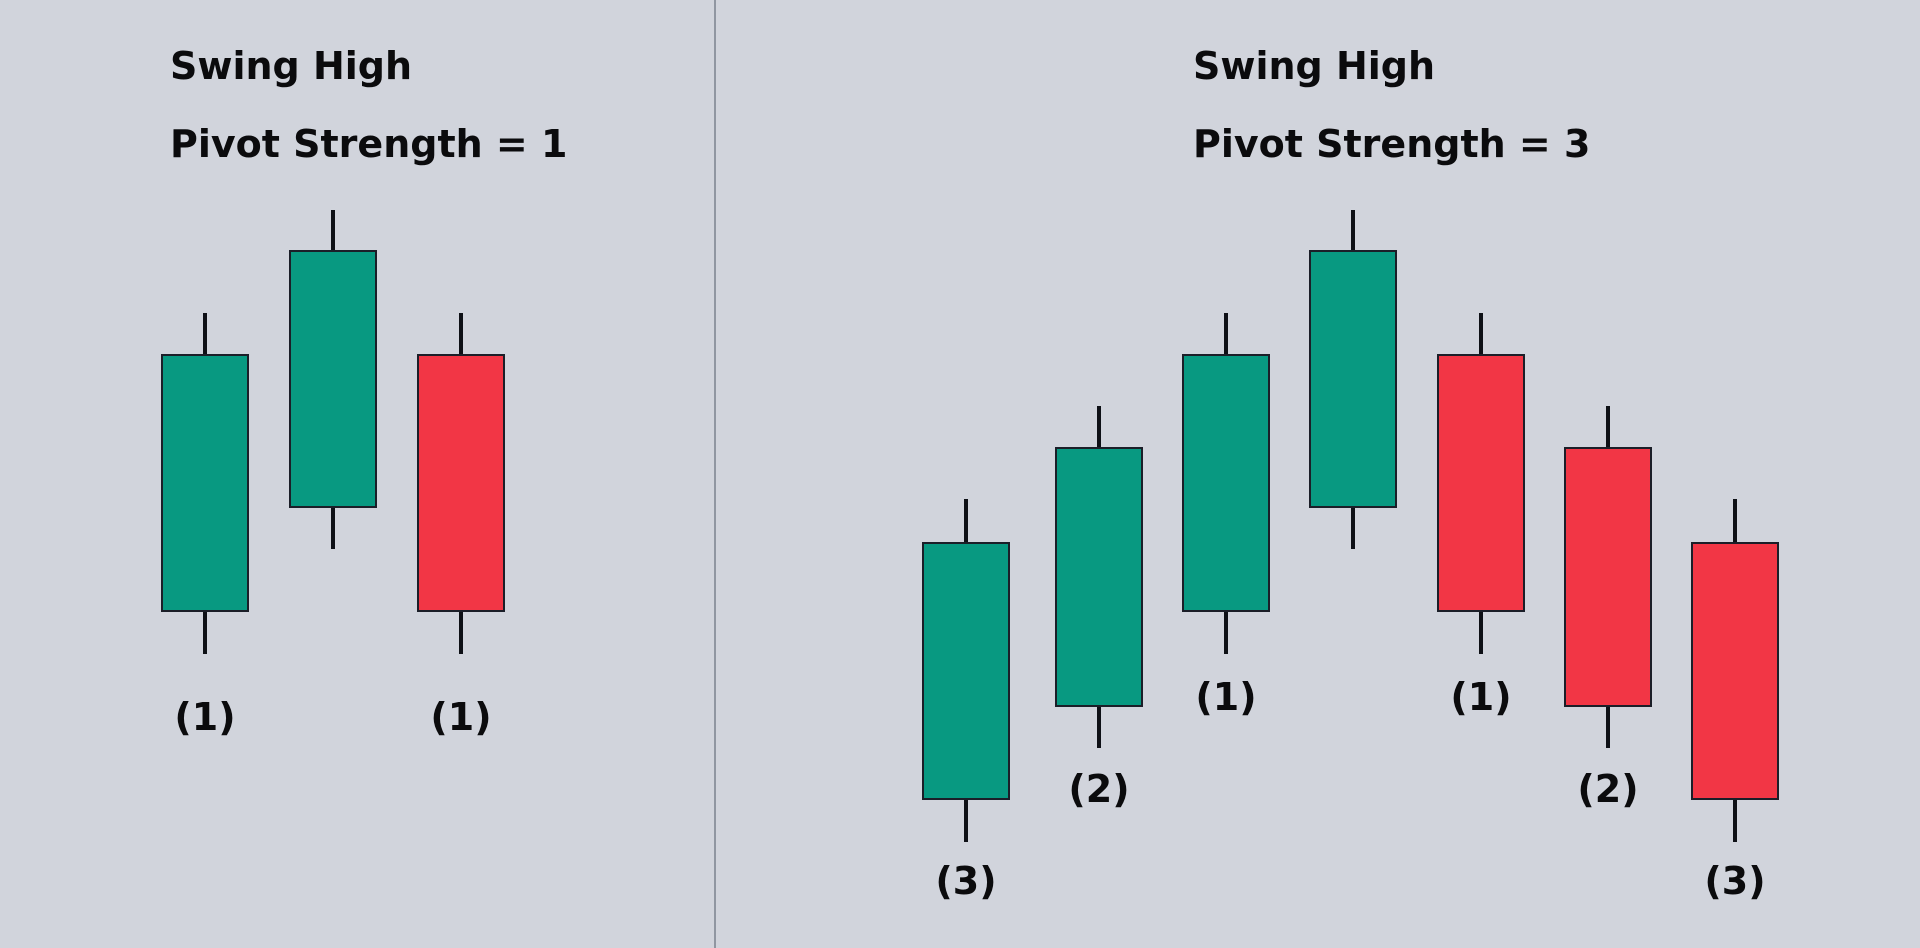 Image resolution: width=1920 pixels, height=948 pixels. I want to click on pivot-strength-subtitle: Pivot Strength = 1, so click(369, 144).